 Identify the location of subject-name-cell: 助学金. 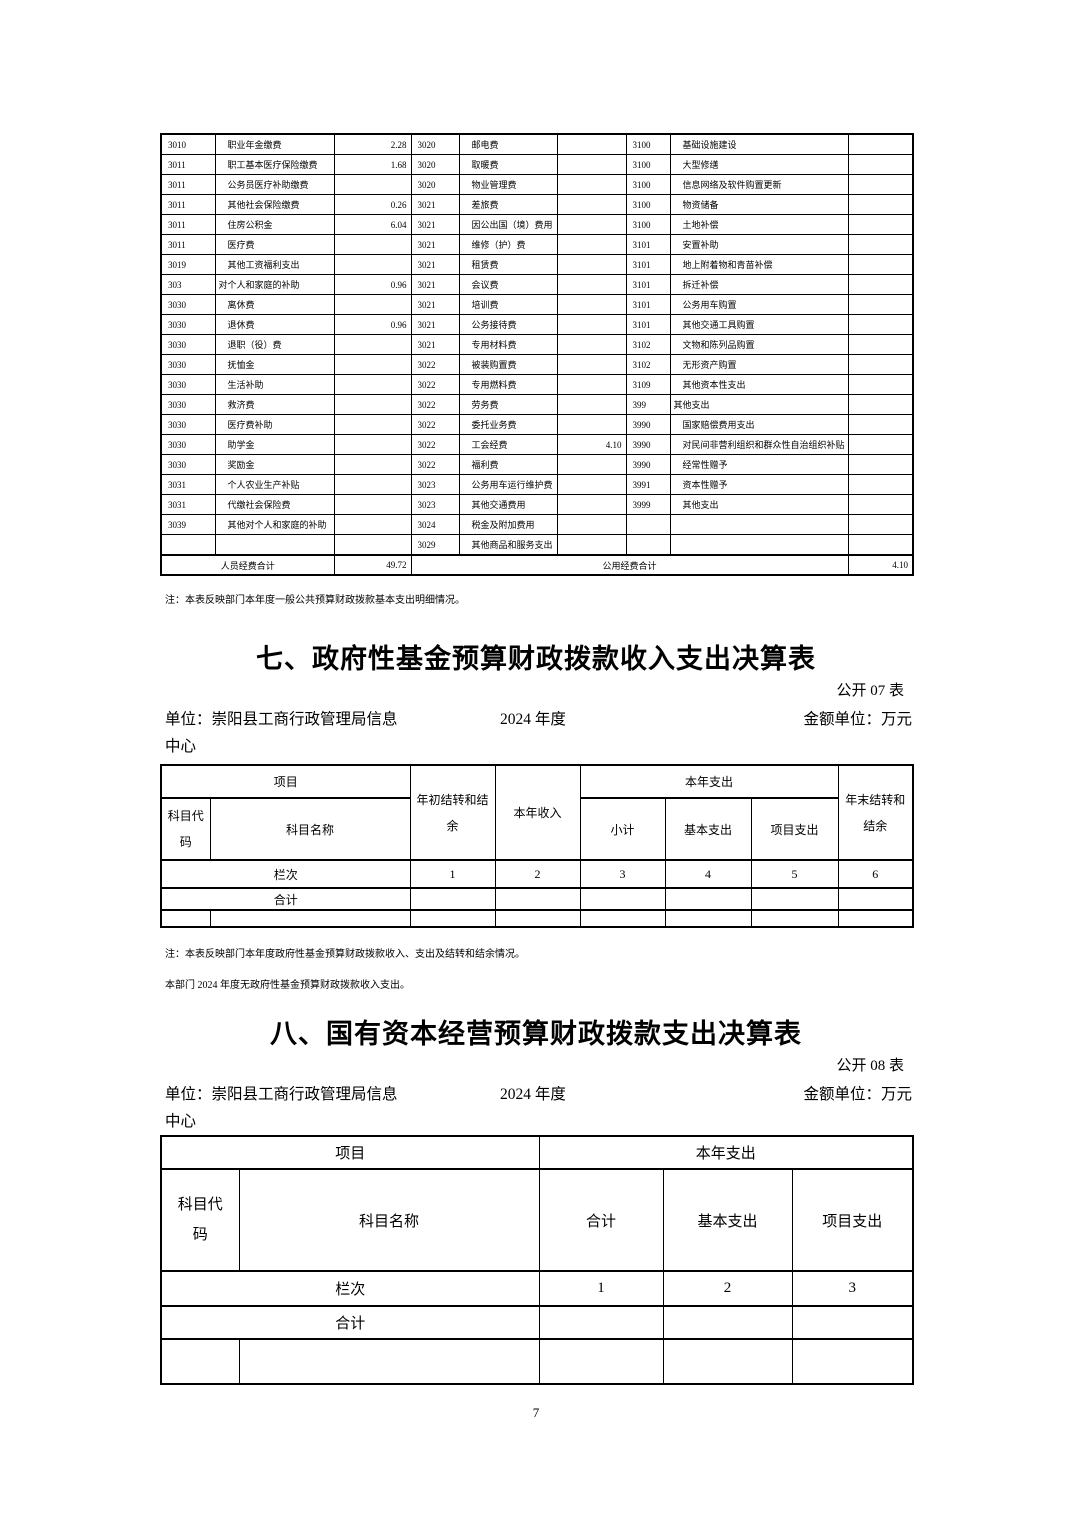
(274, 444).